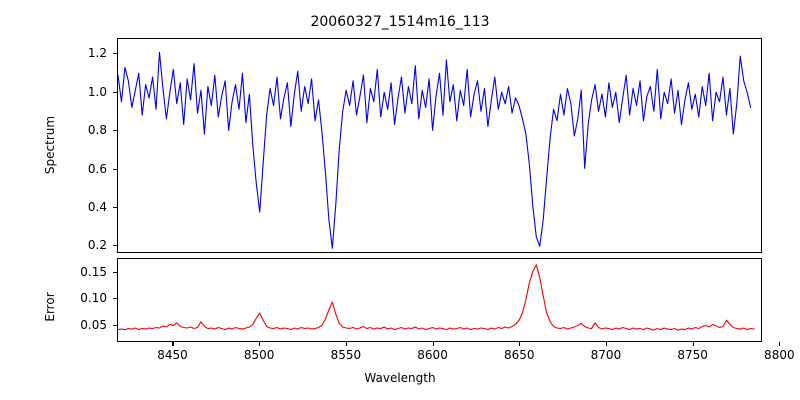  Describe the element at coordinates (259, 355) in the screenshot. I see `x-tick-label: 8500` at that location.